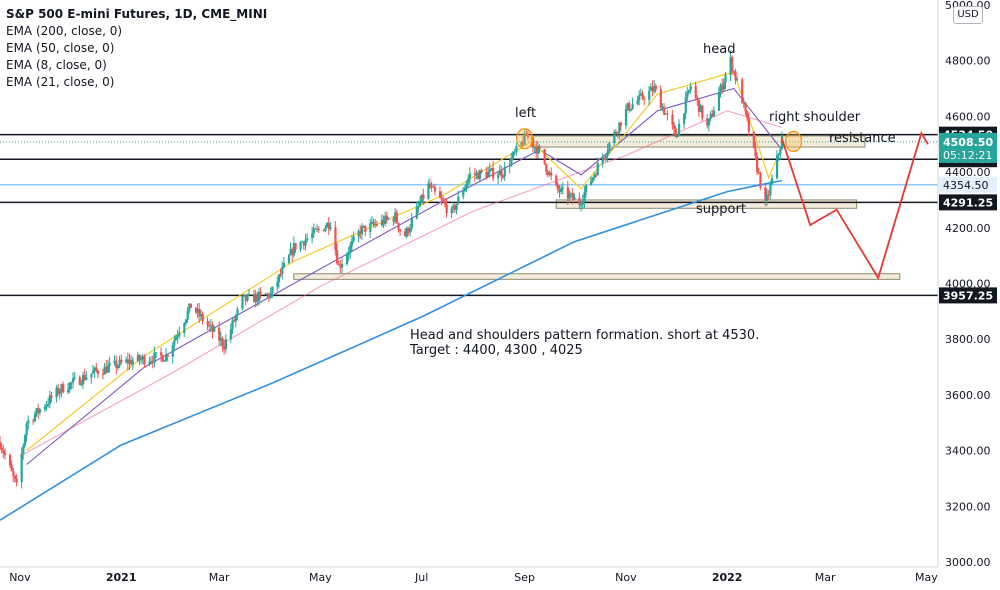 This screenshot has height=590, width=1000. Describe the element at coordinates (64, 31) in the screenshot. I see `indicator-ema-200: EMA (200, close, 0)` at that location.